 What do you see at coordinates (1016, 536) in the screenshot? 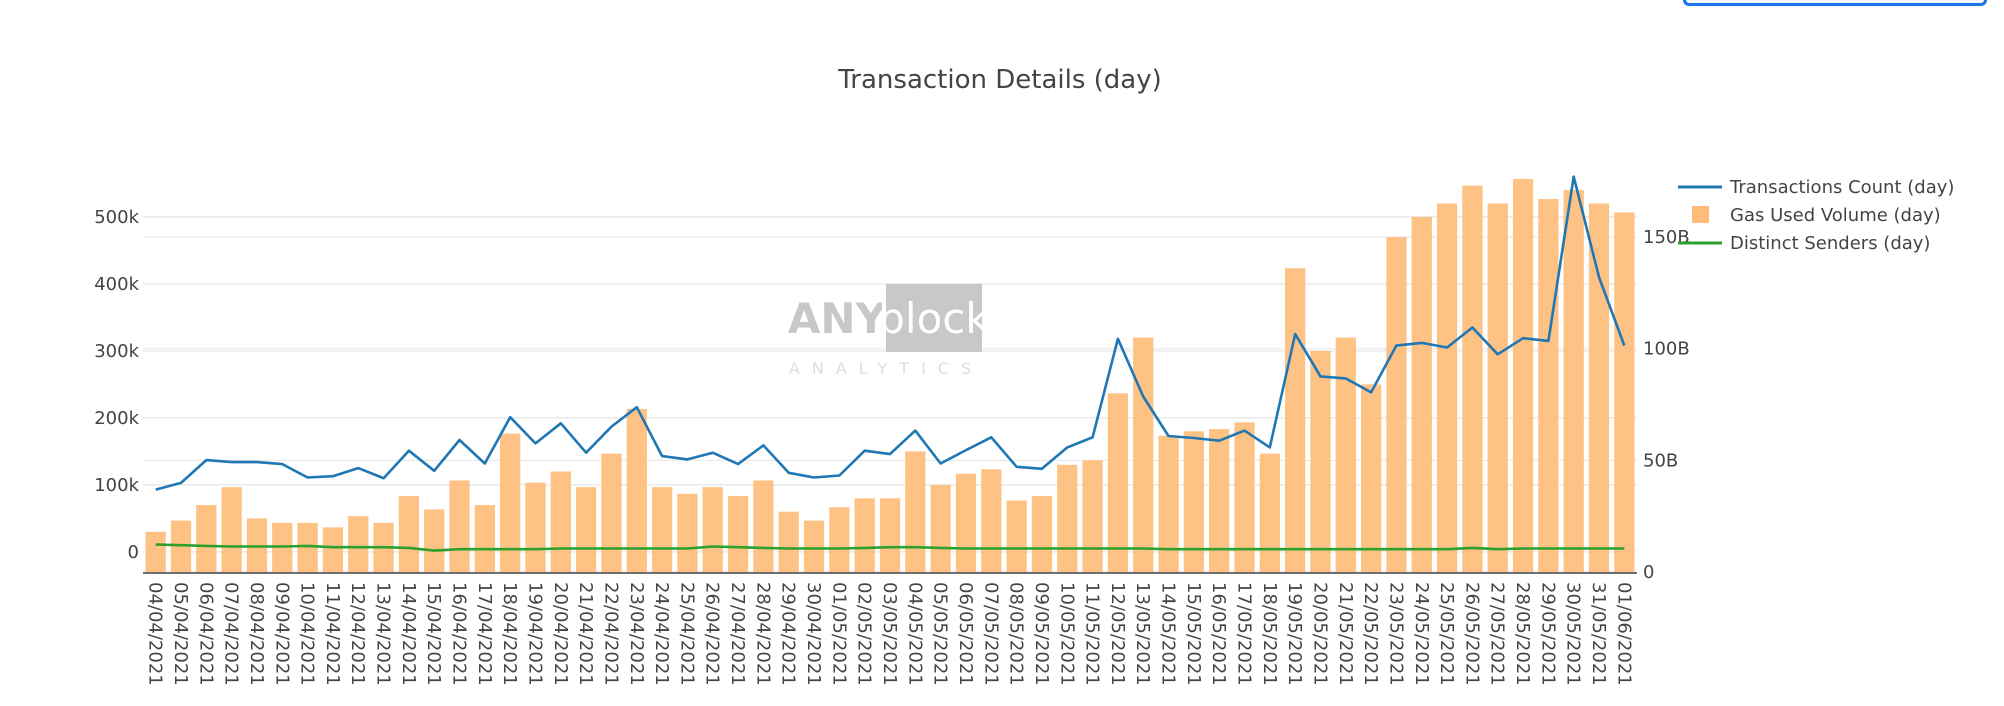
I see `gas-bar-08/05/2021` at bounding box center [1016, 536].